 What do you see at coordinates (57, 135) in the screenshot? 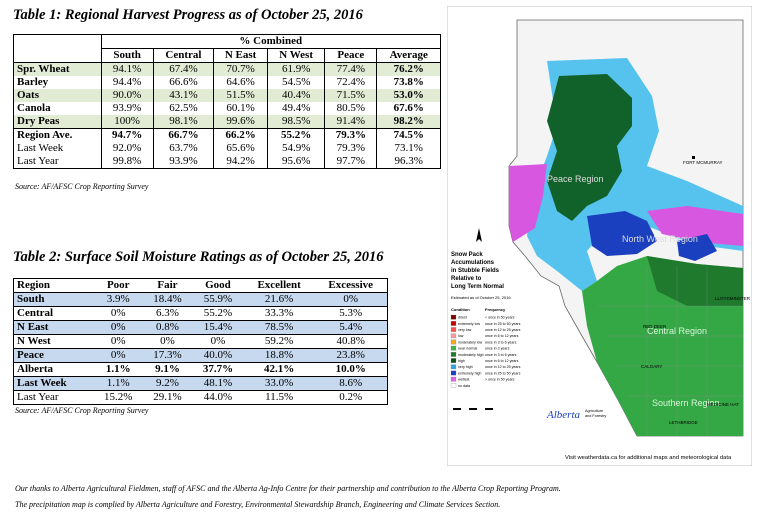
I see `row-label: Region Ave.` at bounding box center [57, 135].